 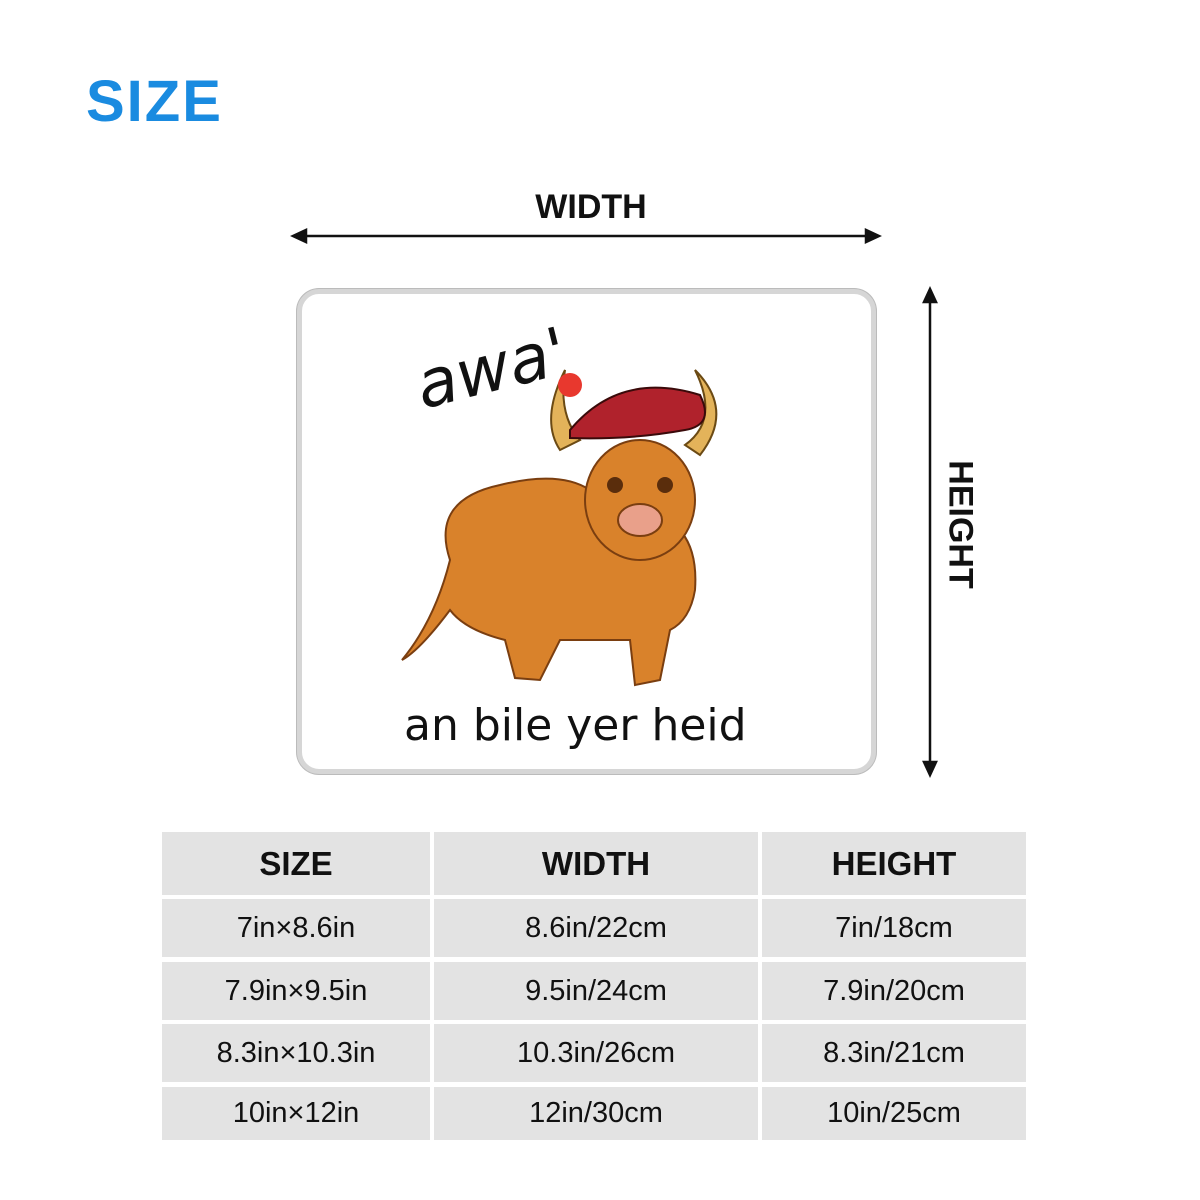 I want to click on height-arrow, so click(x=930, y=532).